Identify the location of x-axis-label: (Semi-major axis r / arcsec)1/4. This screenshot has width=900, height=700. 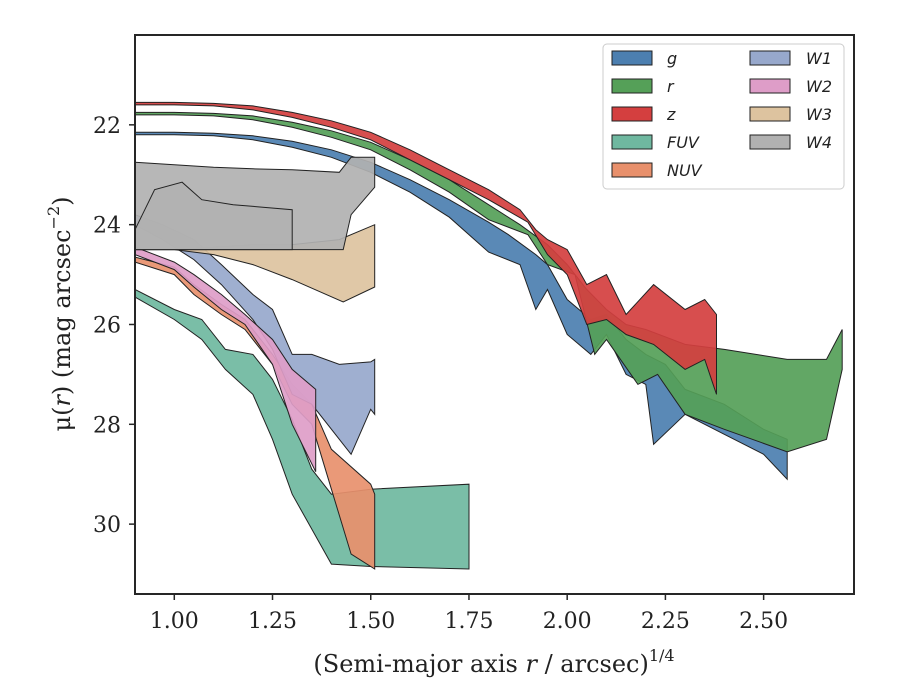
(493, 662).